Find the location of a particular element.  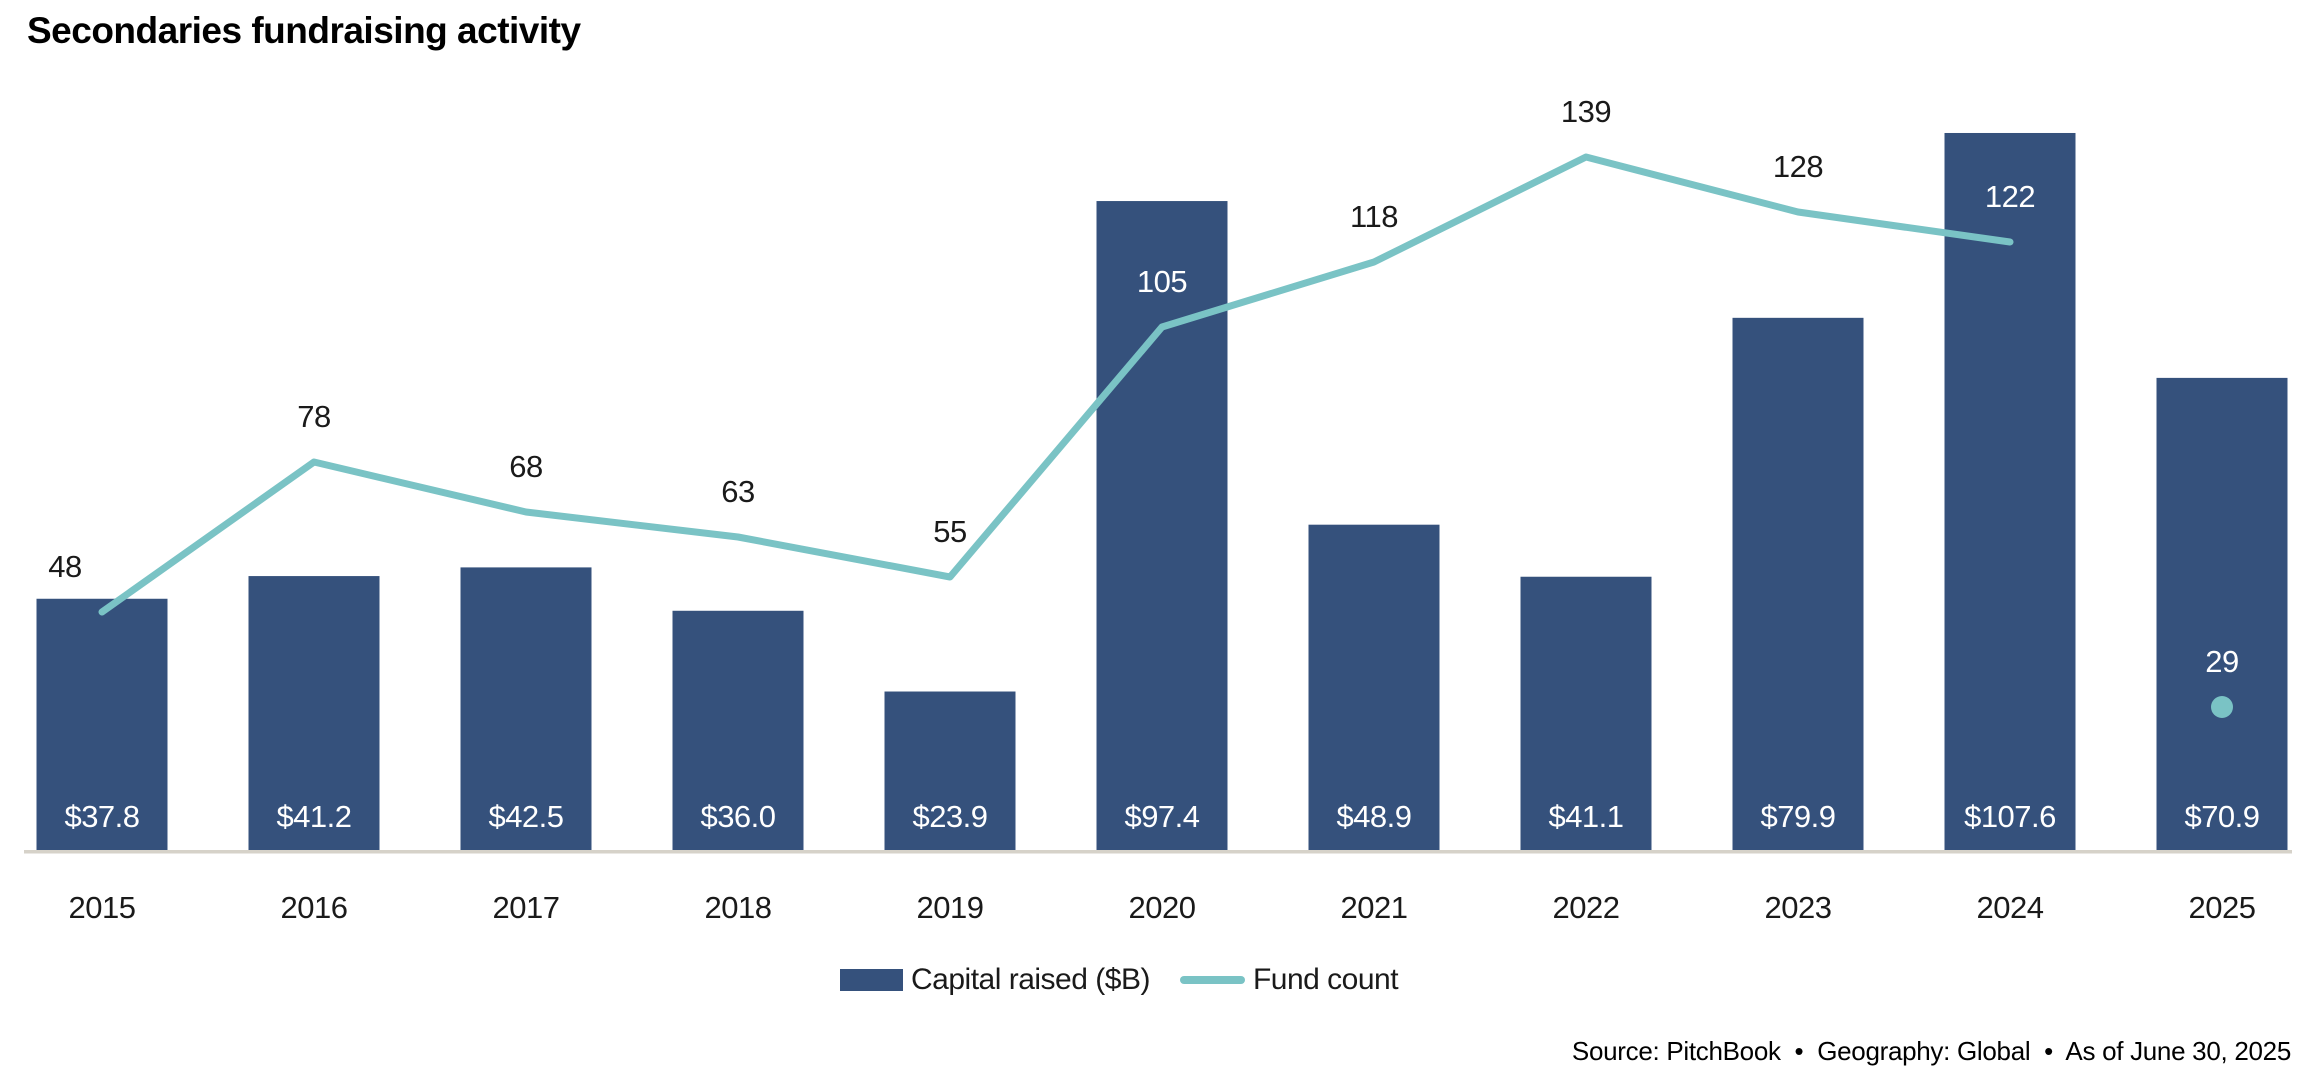

year-label-2024: 2024 is located at coordinates (2010, 907).